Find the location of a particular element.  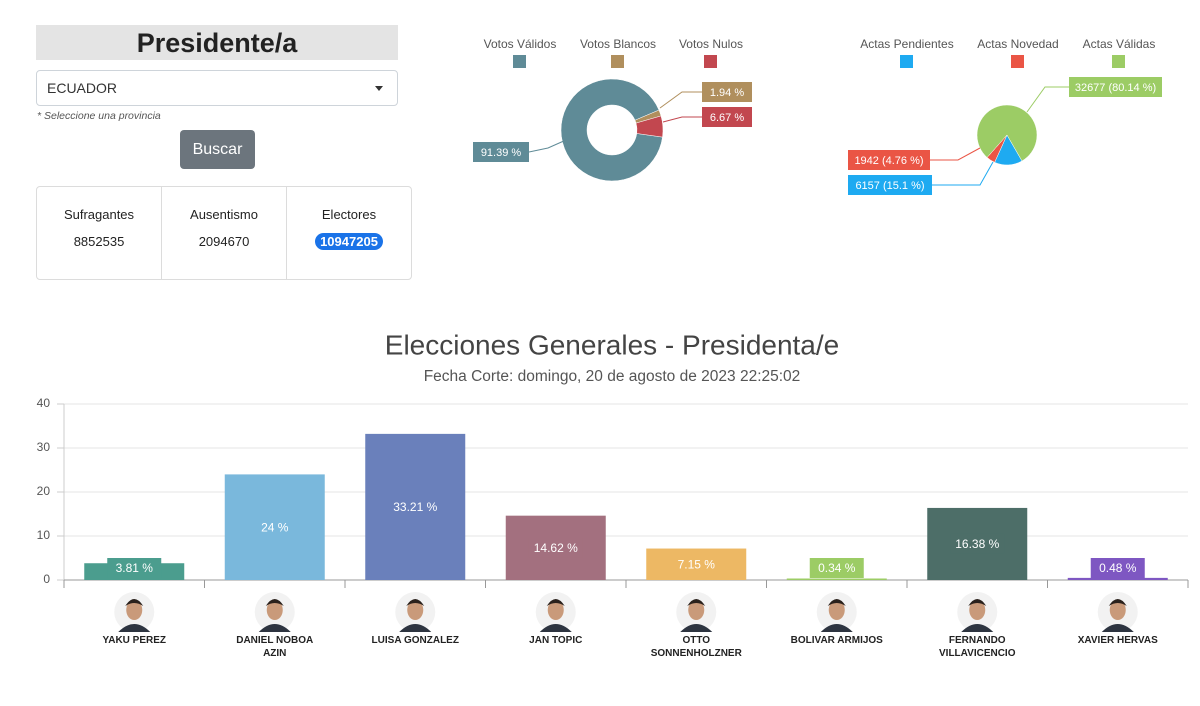

y-tick-label: 10 is located at coordinates (44, 535).